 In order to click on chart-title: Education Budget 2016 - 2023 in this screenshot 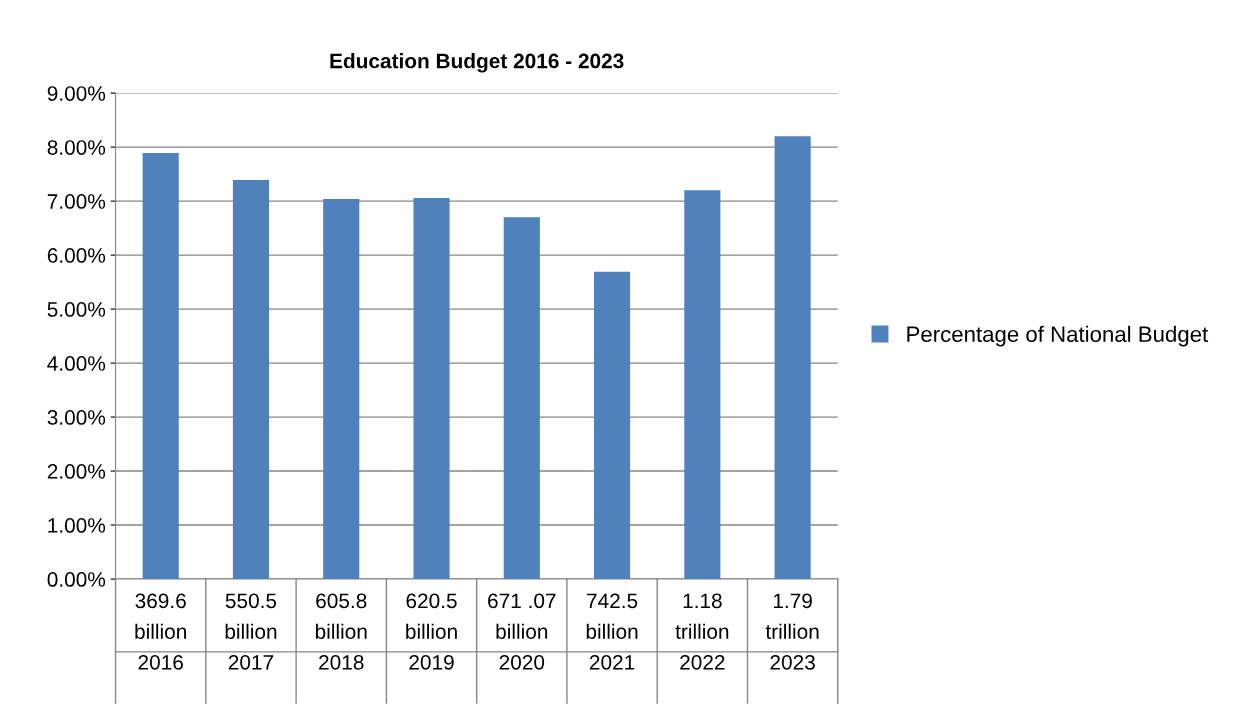, I will do `click(477, 63)`.